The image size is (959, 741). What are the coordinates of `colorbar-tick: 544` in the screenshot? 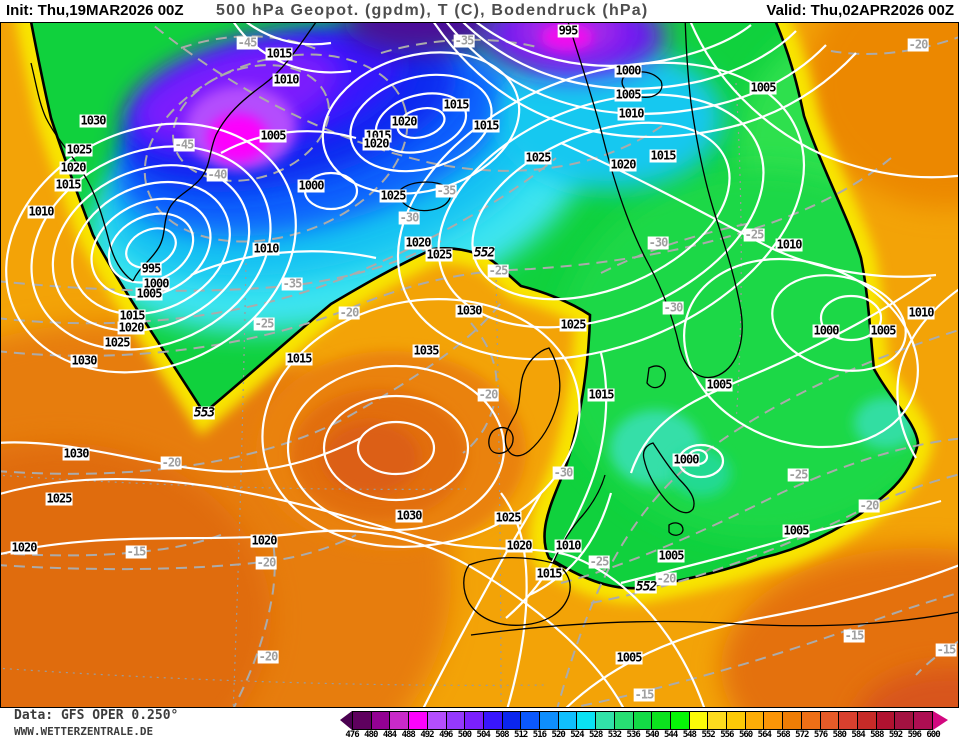 It's located at (670, 735).